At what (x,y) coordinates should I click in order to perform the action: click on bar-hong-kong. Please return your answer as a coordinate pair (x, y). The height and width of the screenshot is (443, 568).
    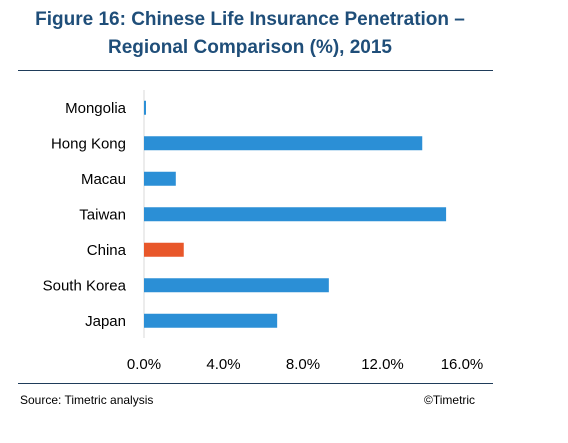
    Looking at the image, I should click on (283, 143).